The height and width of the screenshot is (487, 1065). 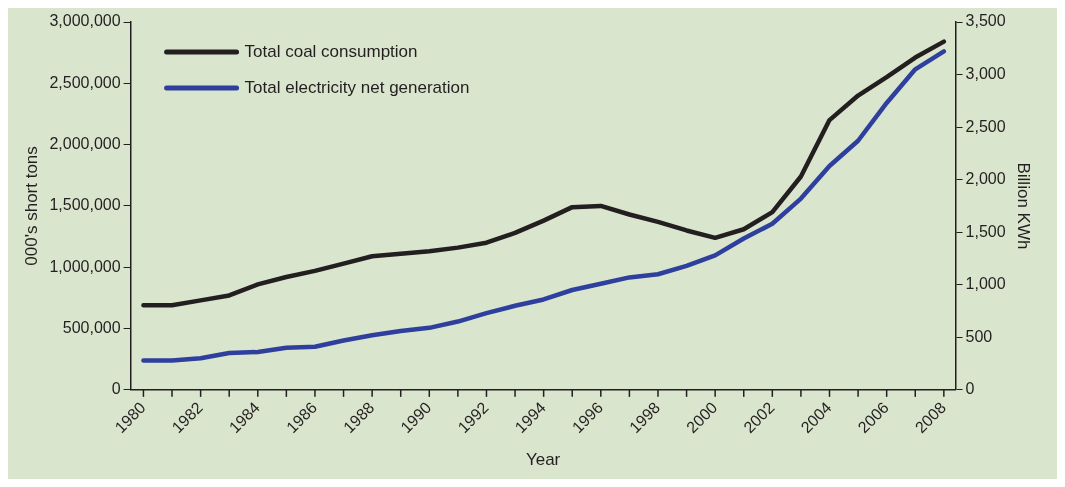 What do you see at coordinates (91, 327) in the screenshot?
I see `y-tick-label: 500,000` at bounding box center [91, 327].